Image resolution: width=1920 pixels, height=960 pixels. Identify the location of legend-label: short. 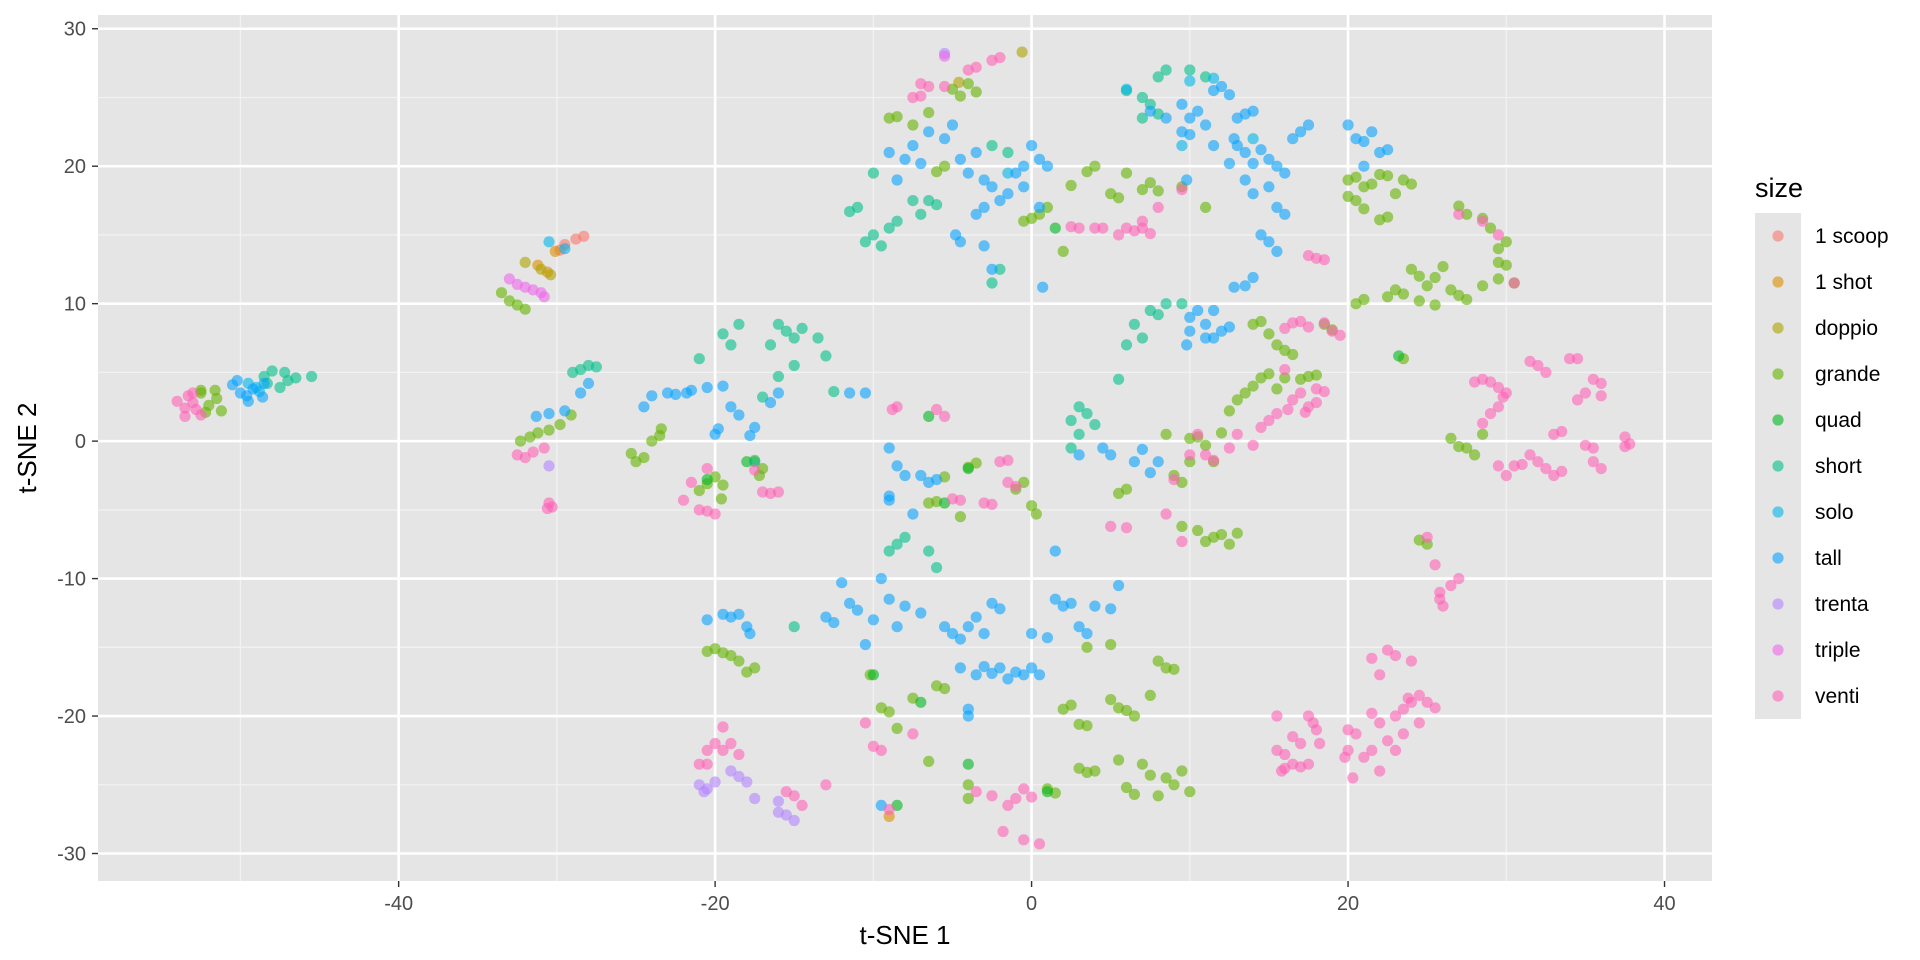
(1838, 466).